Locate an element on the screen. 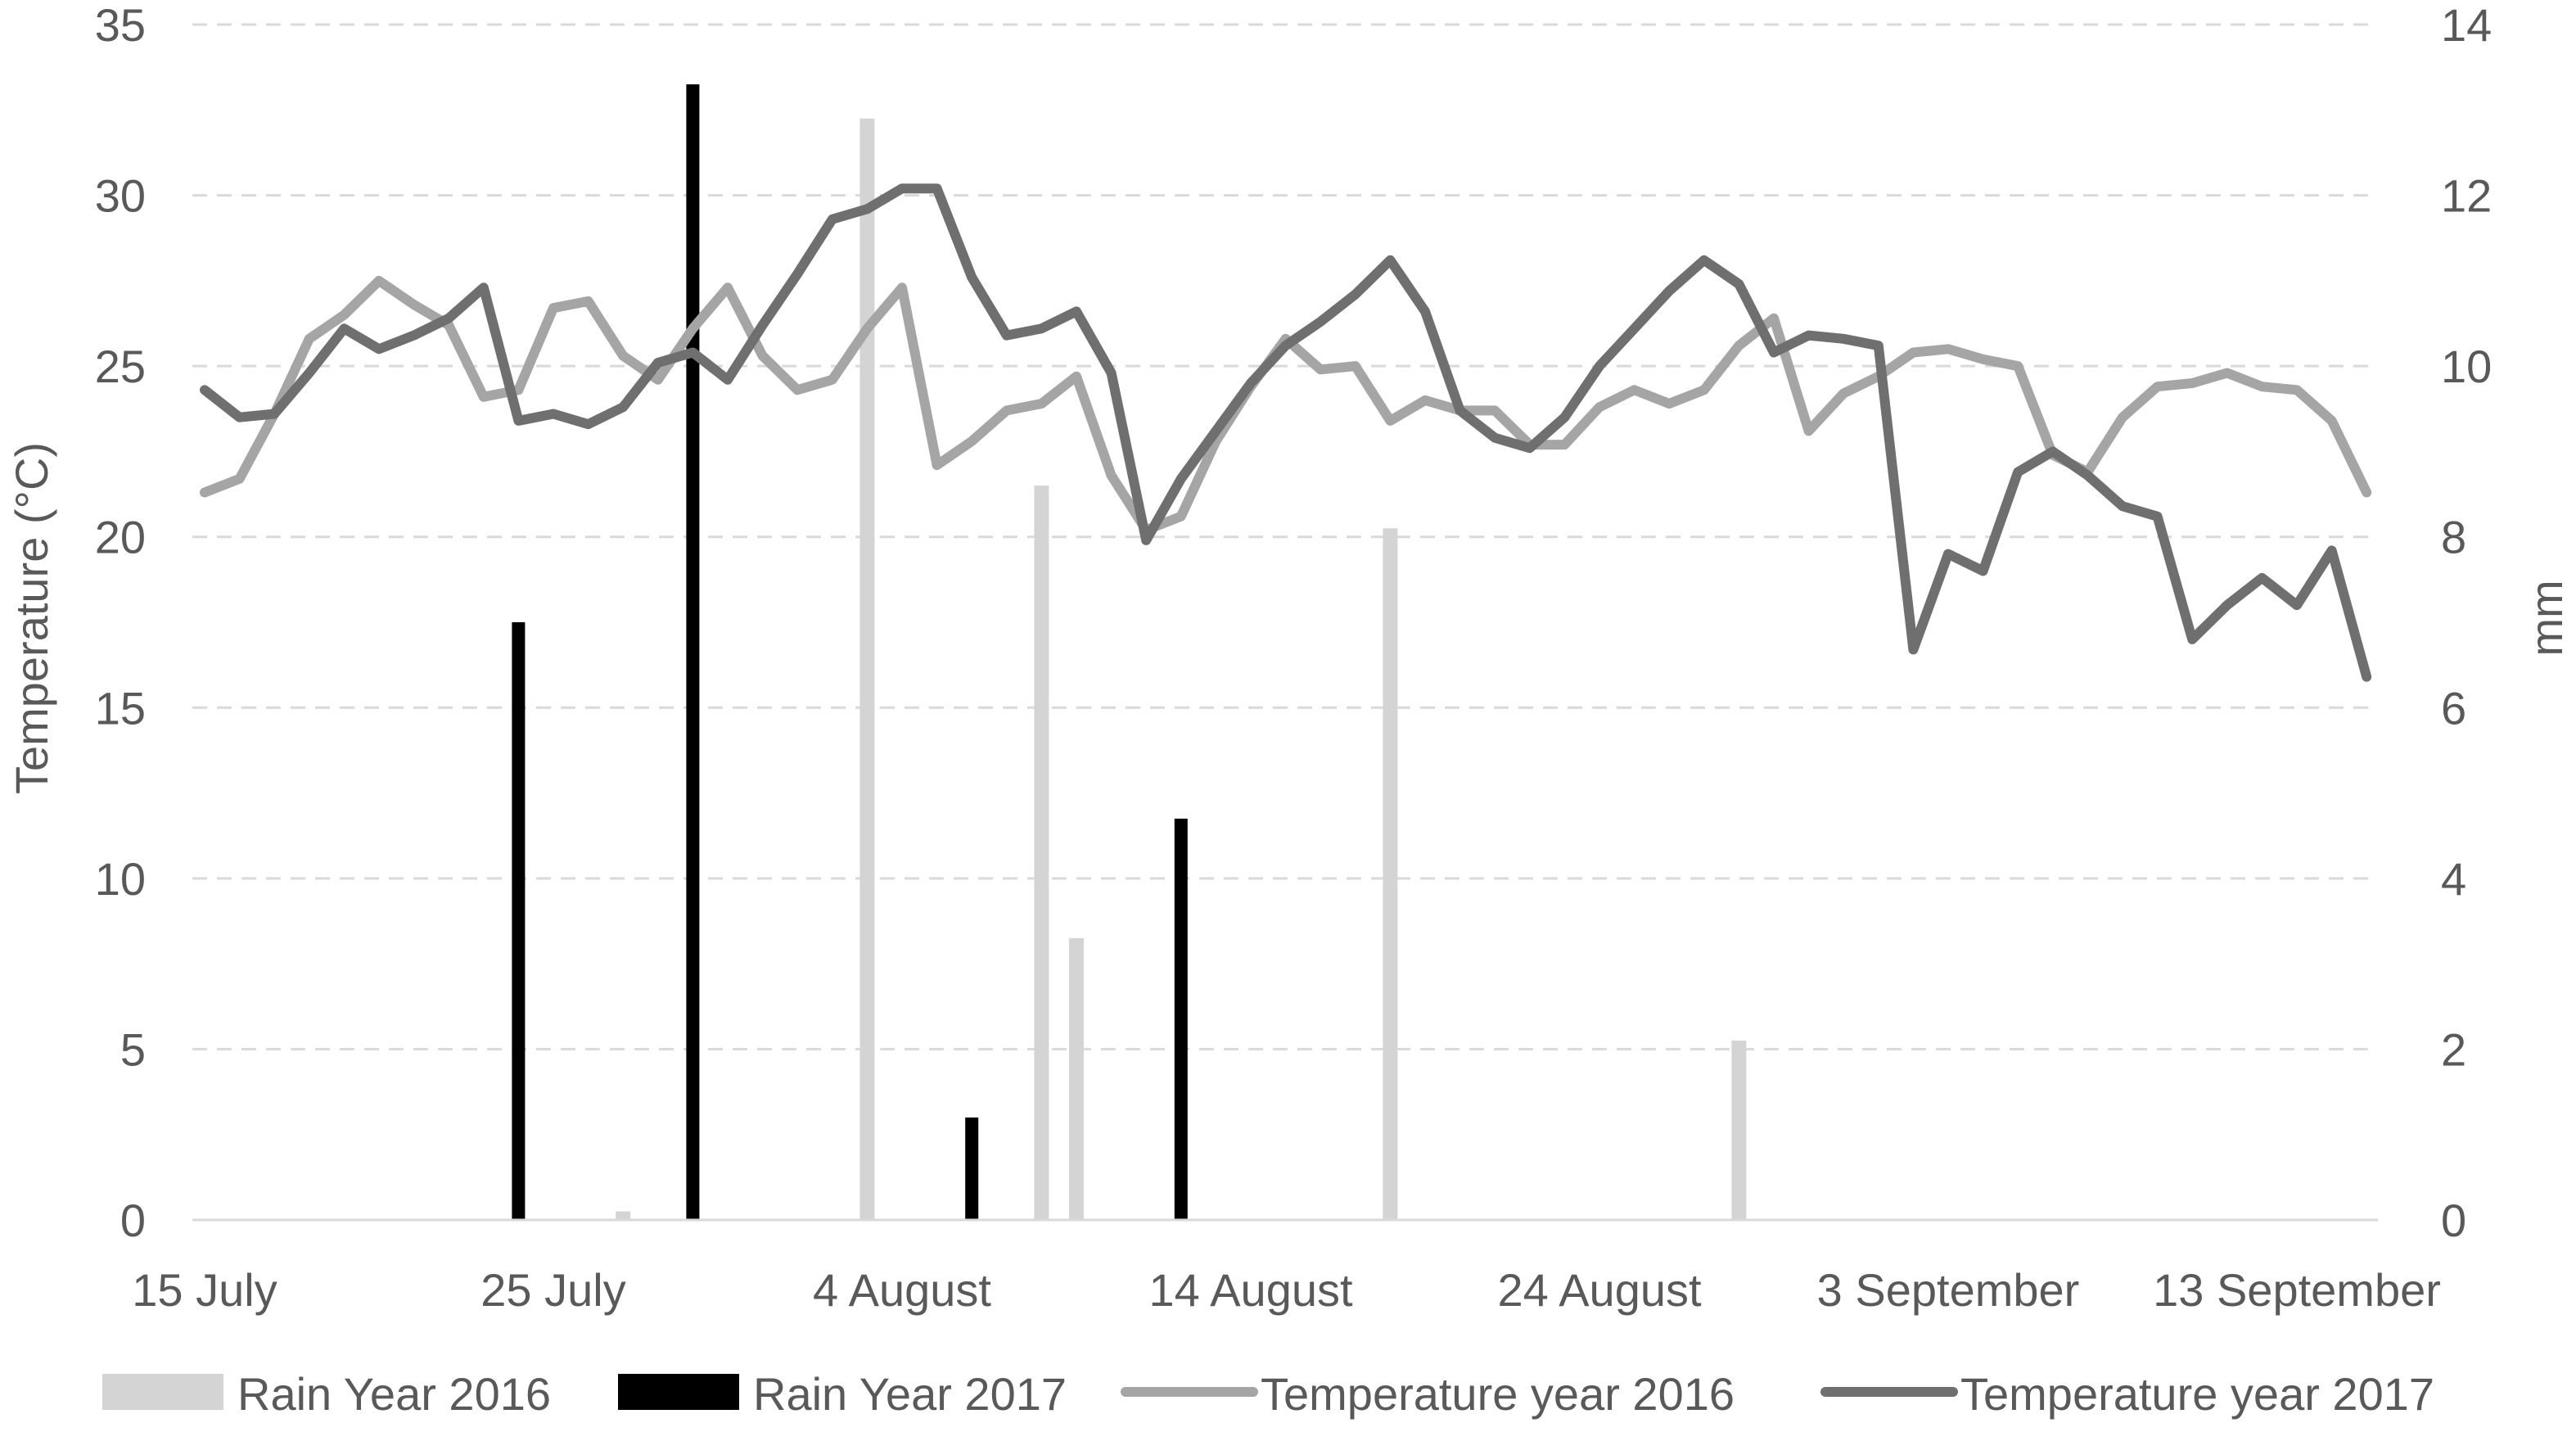 The width and height of the screenshot is (2576, 1441). left-tick-label: 30 is located at coordinates (120, 196).